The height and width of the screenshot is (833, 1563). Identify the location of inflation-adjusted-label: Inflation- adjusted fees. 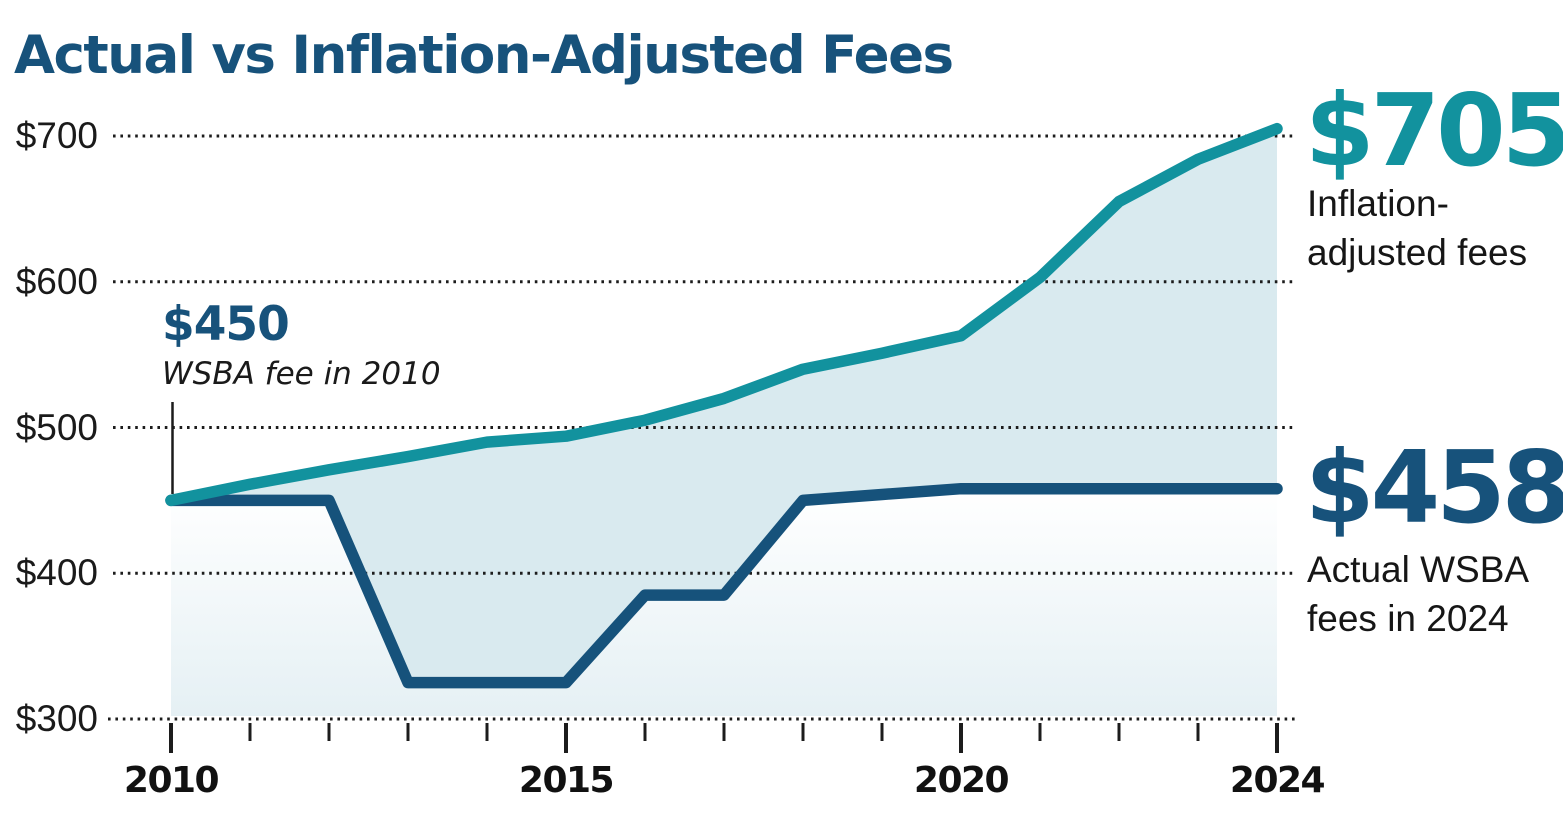
(1417, 228).